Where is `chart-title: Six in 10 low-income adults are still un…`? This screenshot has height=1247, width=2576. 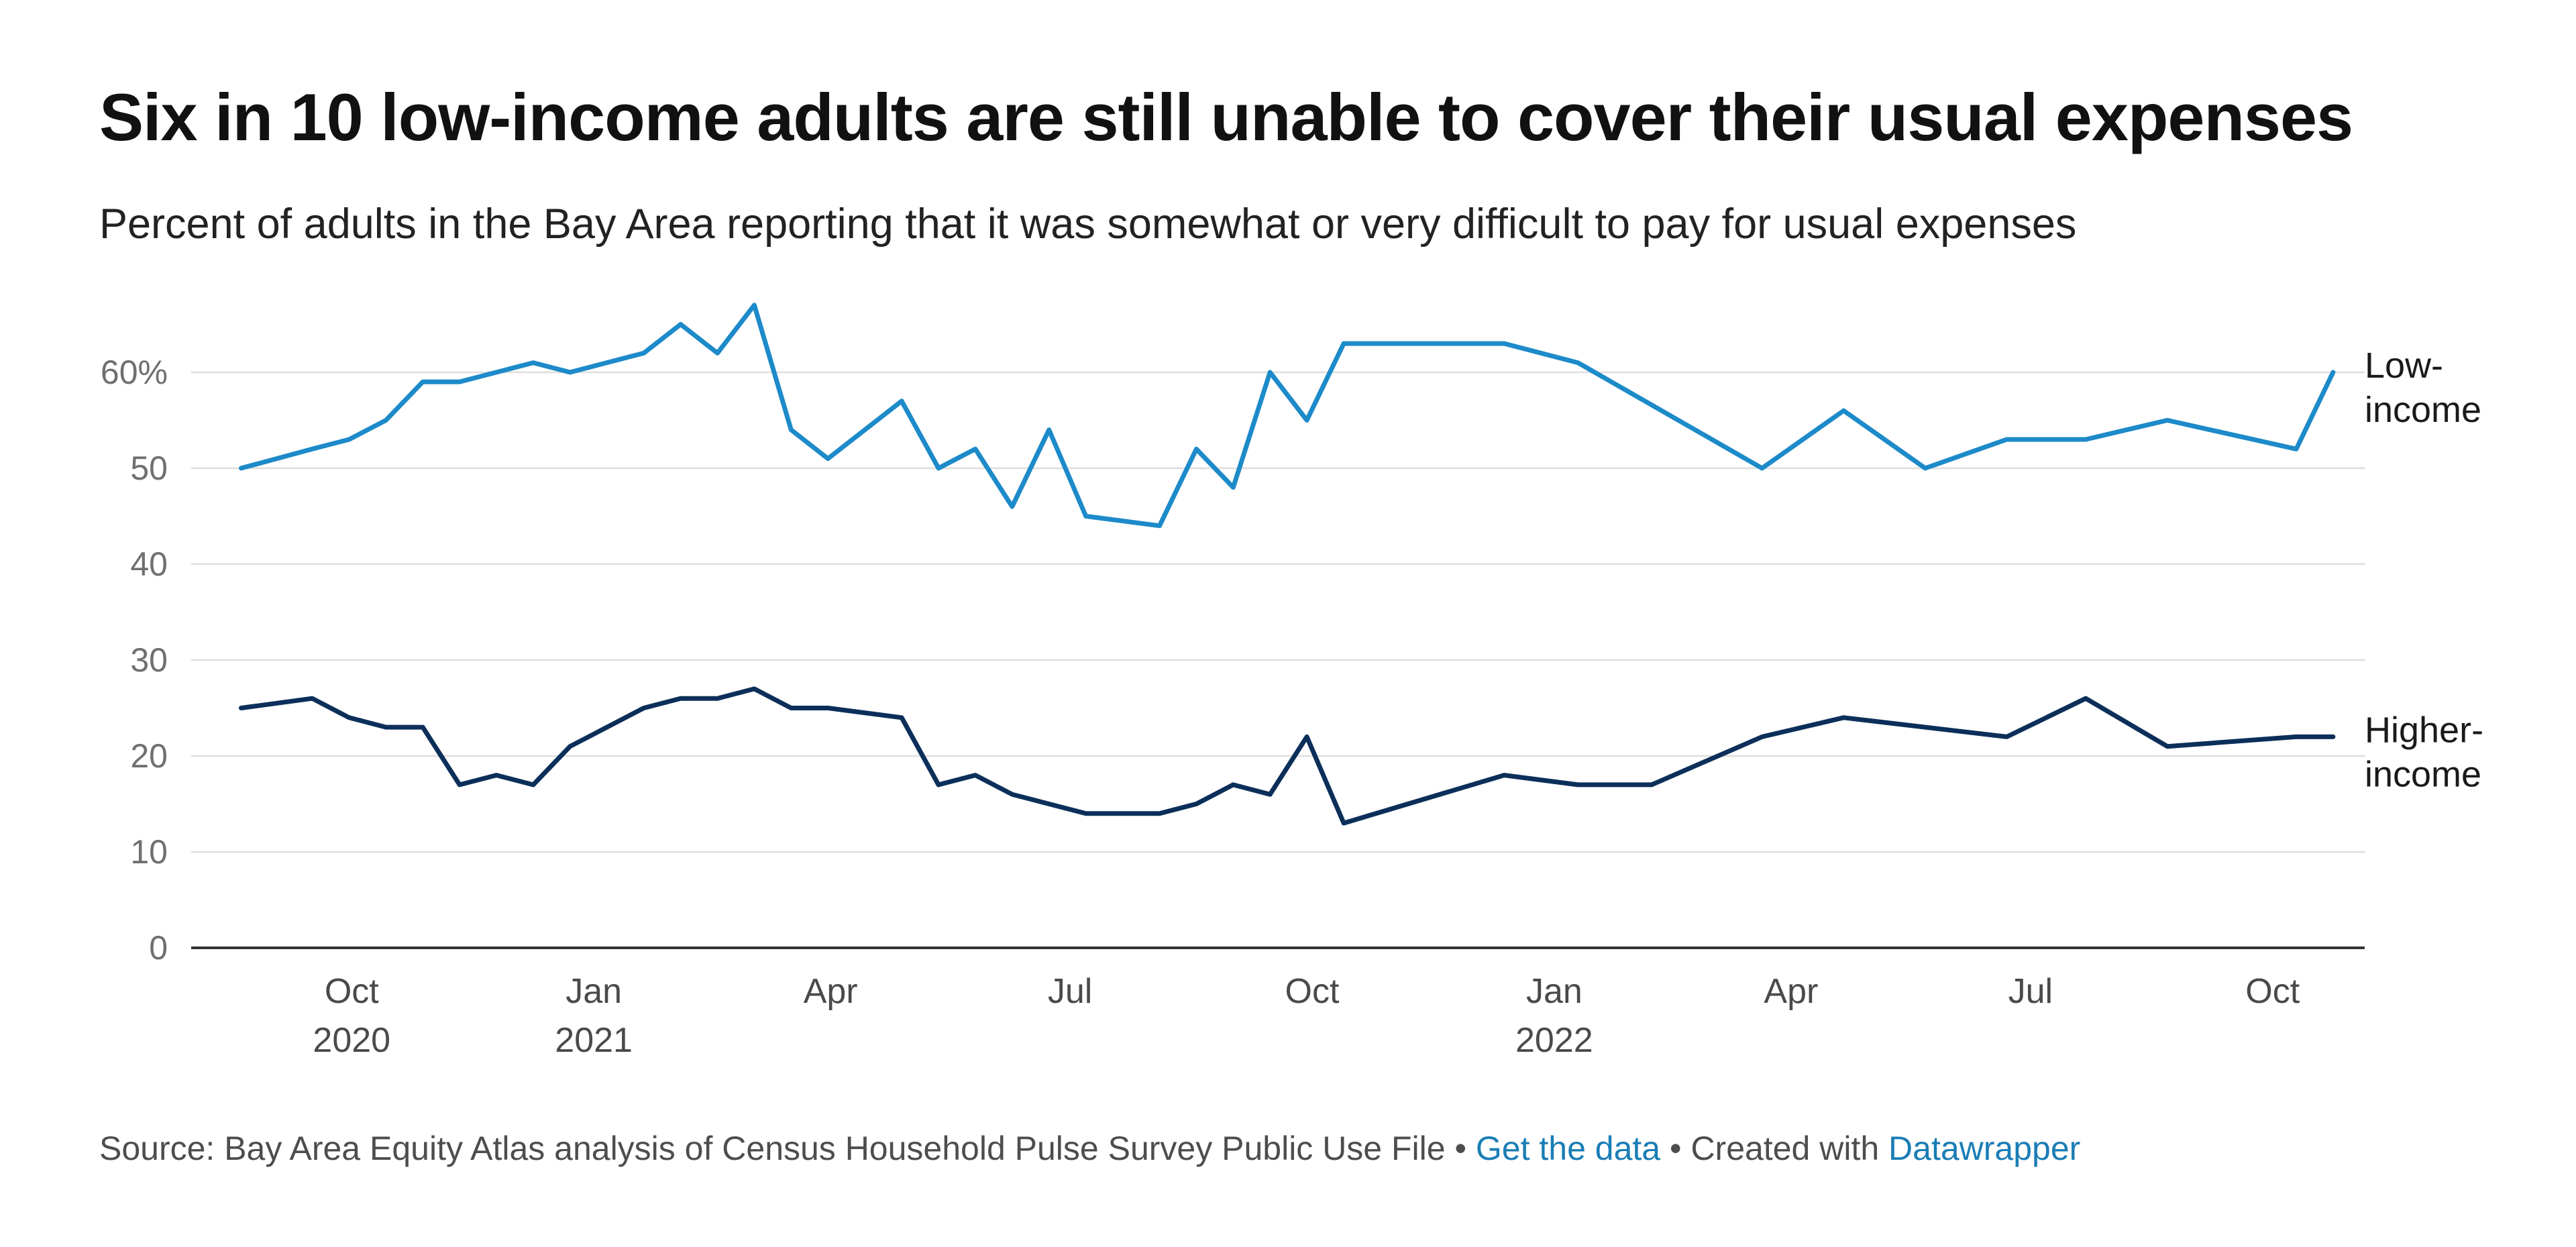 chart-title: Six in 10 low-income adults are still un… is located at coordinates (1226, 117).